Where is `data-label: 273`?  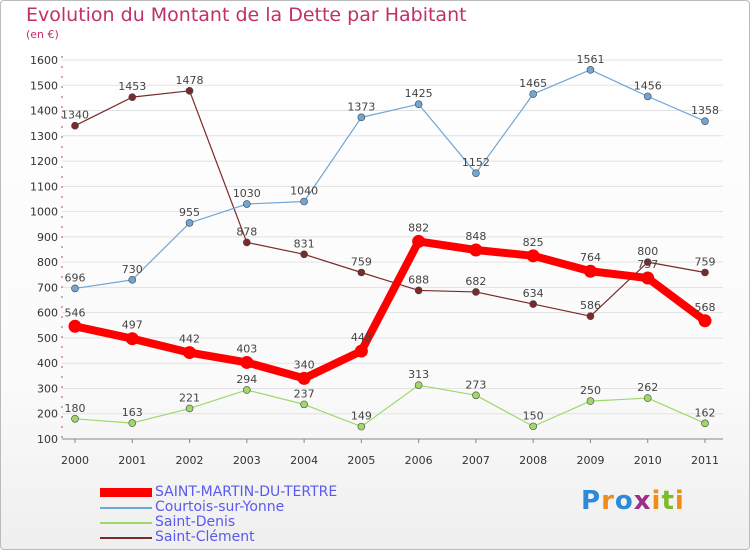
data-label: 273 is located at coordinates (475, 384).